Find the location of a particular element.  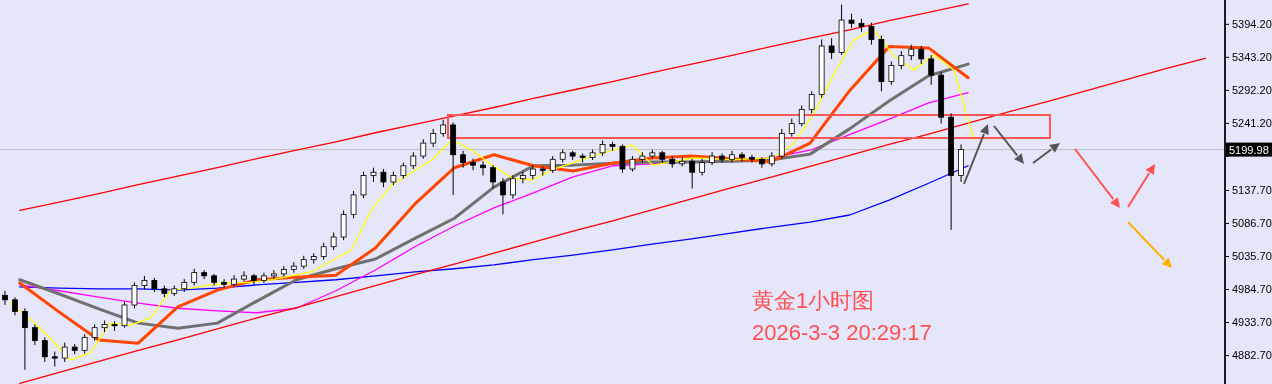

annotation: 黄金1小时图 is located at coordinates (813, 300).